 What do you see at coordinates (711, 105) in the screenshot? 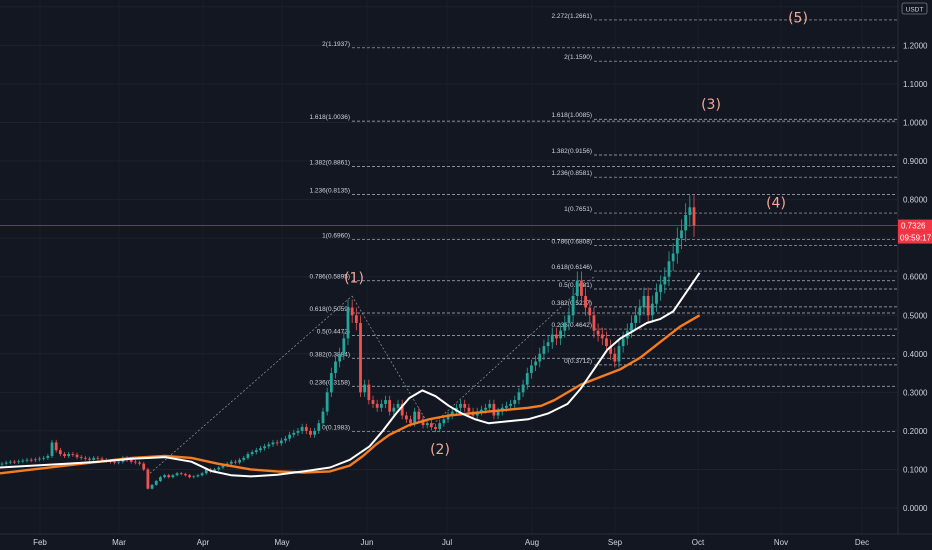
I see `wave-label: (3)` at bounding box center [711, 105].